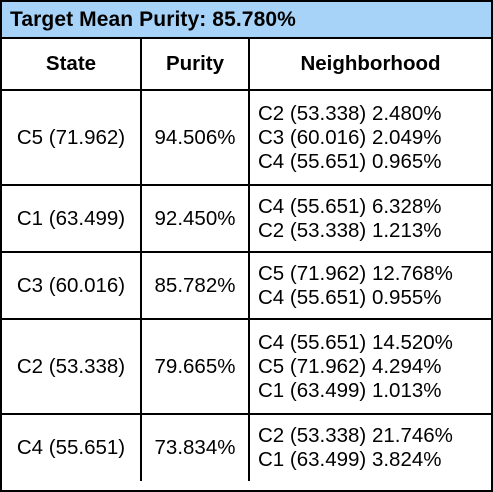  Describe the element at coordinates (350, 137) in the screenshot. I see `neighborhood-entry: C3 (60.016) 2.049%` at that location.